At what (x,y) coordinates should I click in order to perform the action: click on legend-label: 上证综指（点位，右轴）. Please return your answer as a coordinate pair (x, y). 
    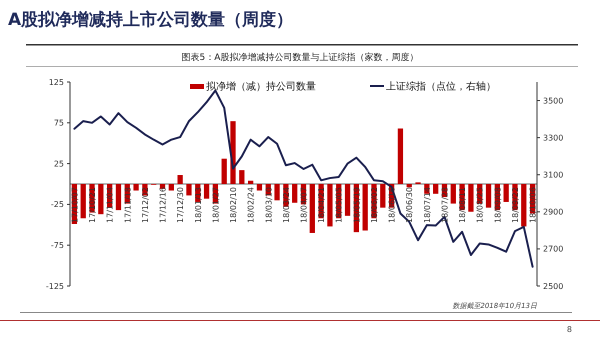
    Looking at the image, I should click on (441, 86).